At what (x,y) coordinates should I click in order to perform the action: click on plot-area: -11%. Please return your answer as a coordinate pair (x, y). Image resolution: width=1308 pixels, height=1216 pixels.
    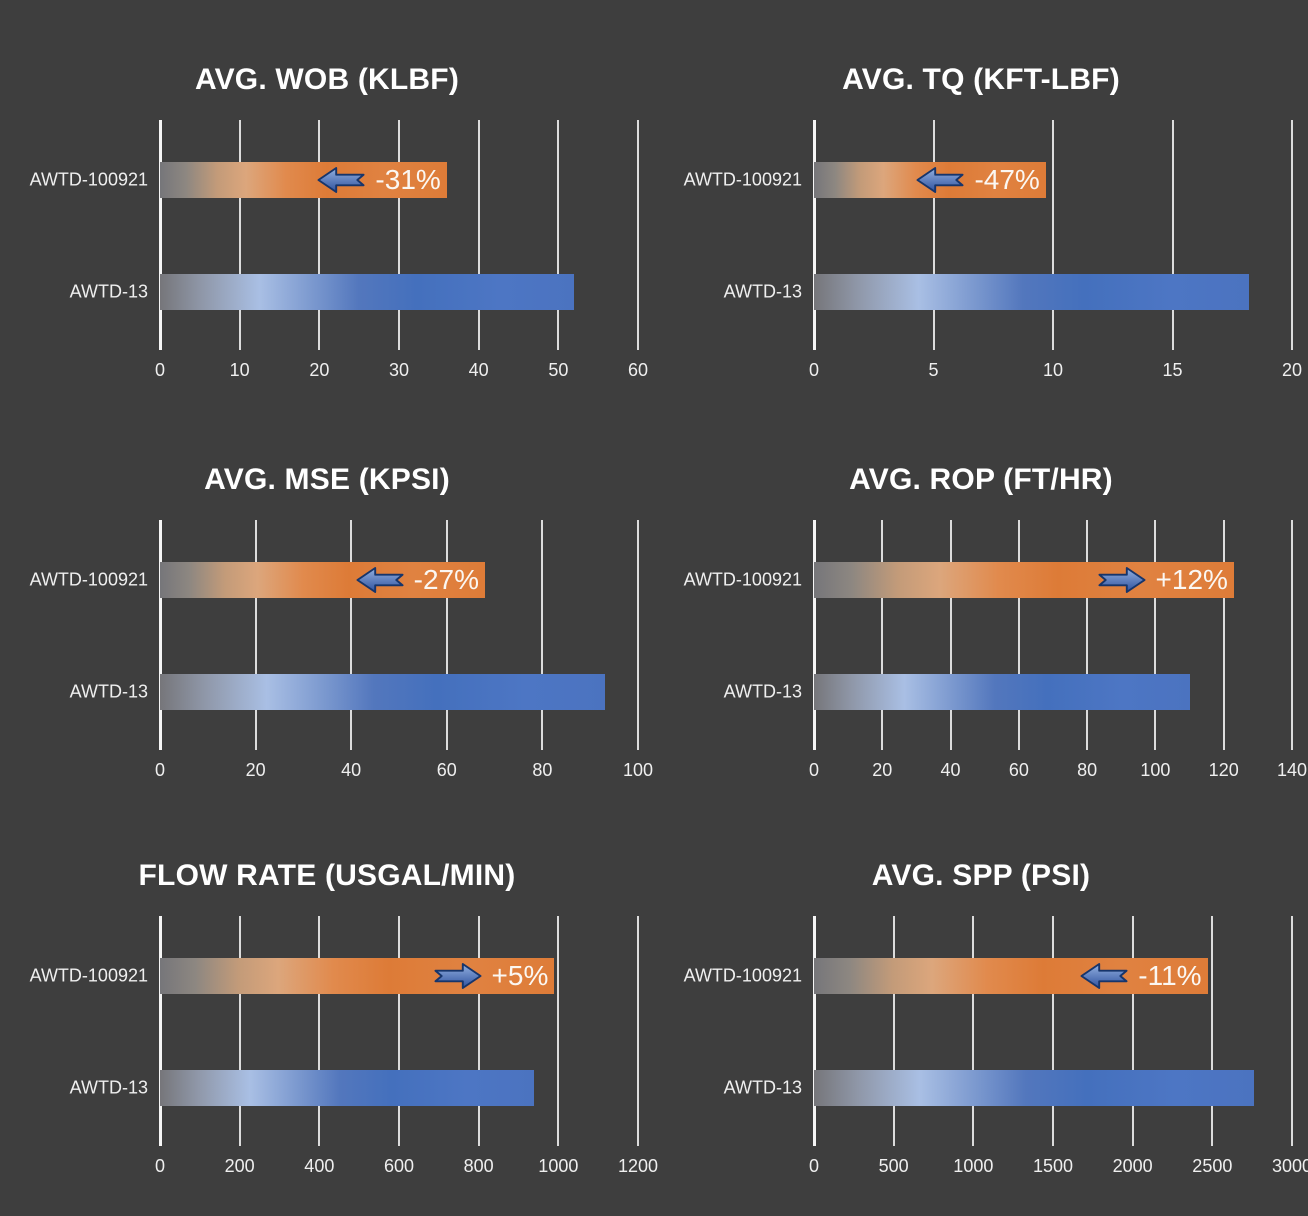
    Looking at the image, I should click on (1053, 1031).